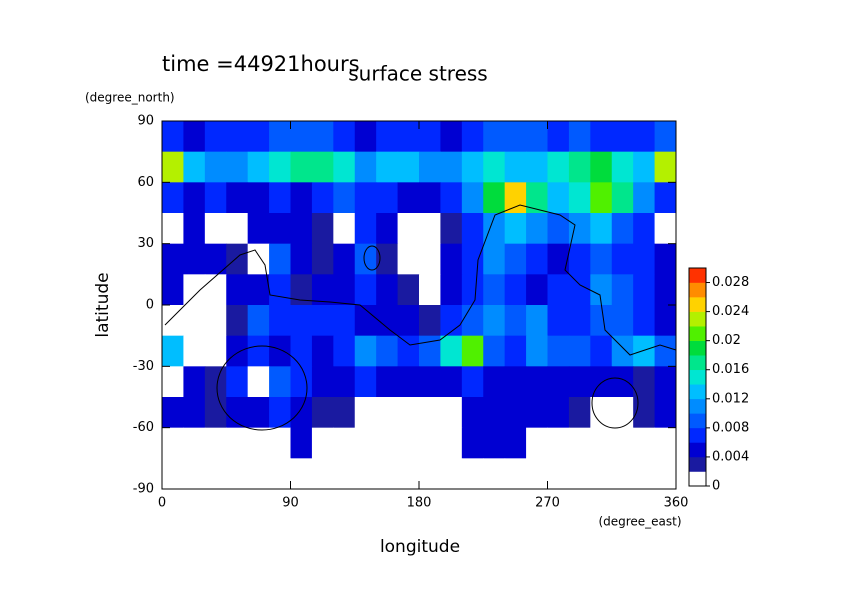 This screenshot has height=595, width=842. What do you see at coordinates (145, 182) in the screenshot?
I see `y-tick-label: 60` at bounding box center [145, 182].